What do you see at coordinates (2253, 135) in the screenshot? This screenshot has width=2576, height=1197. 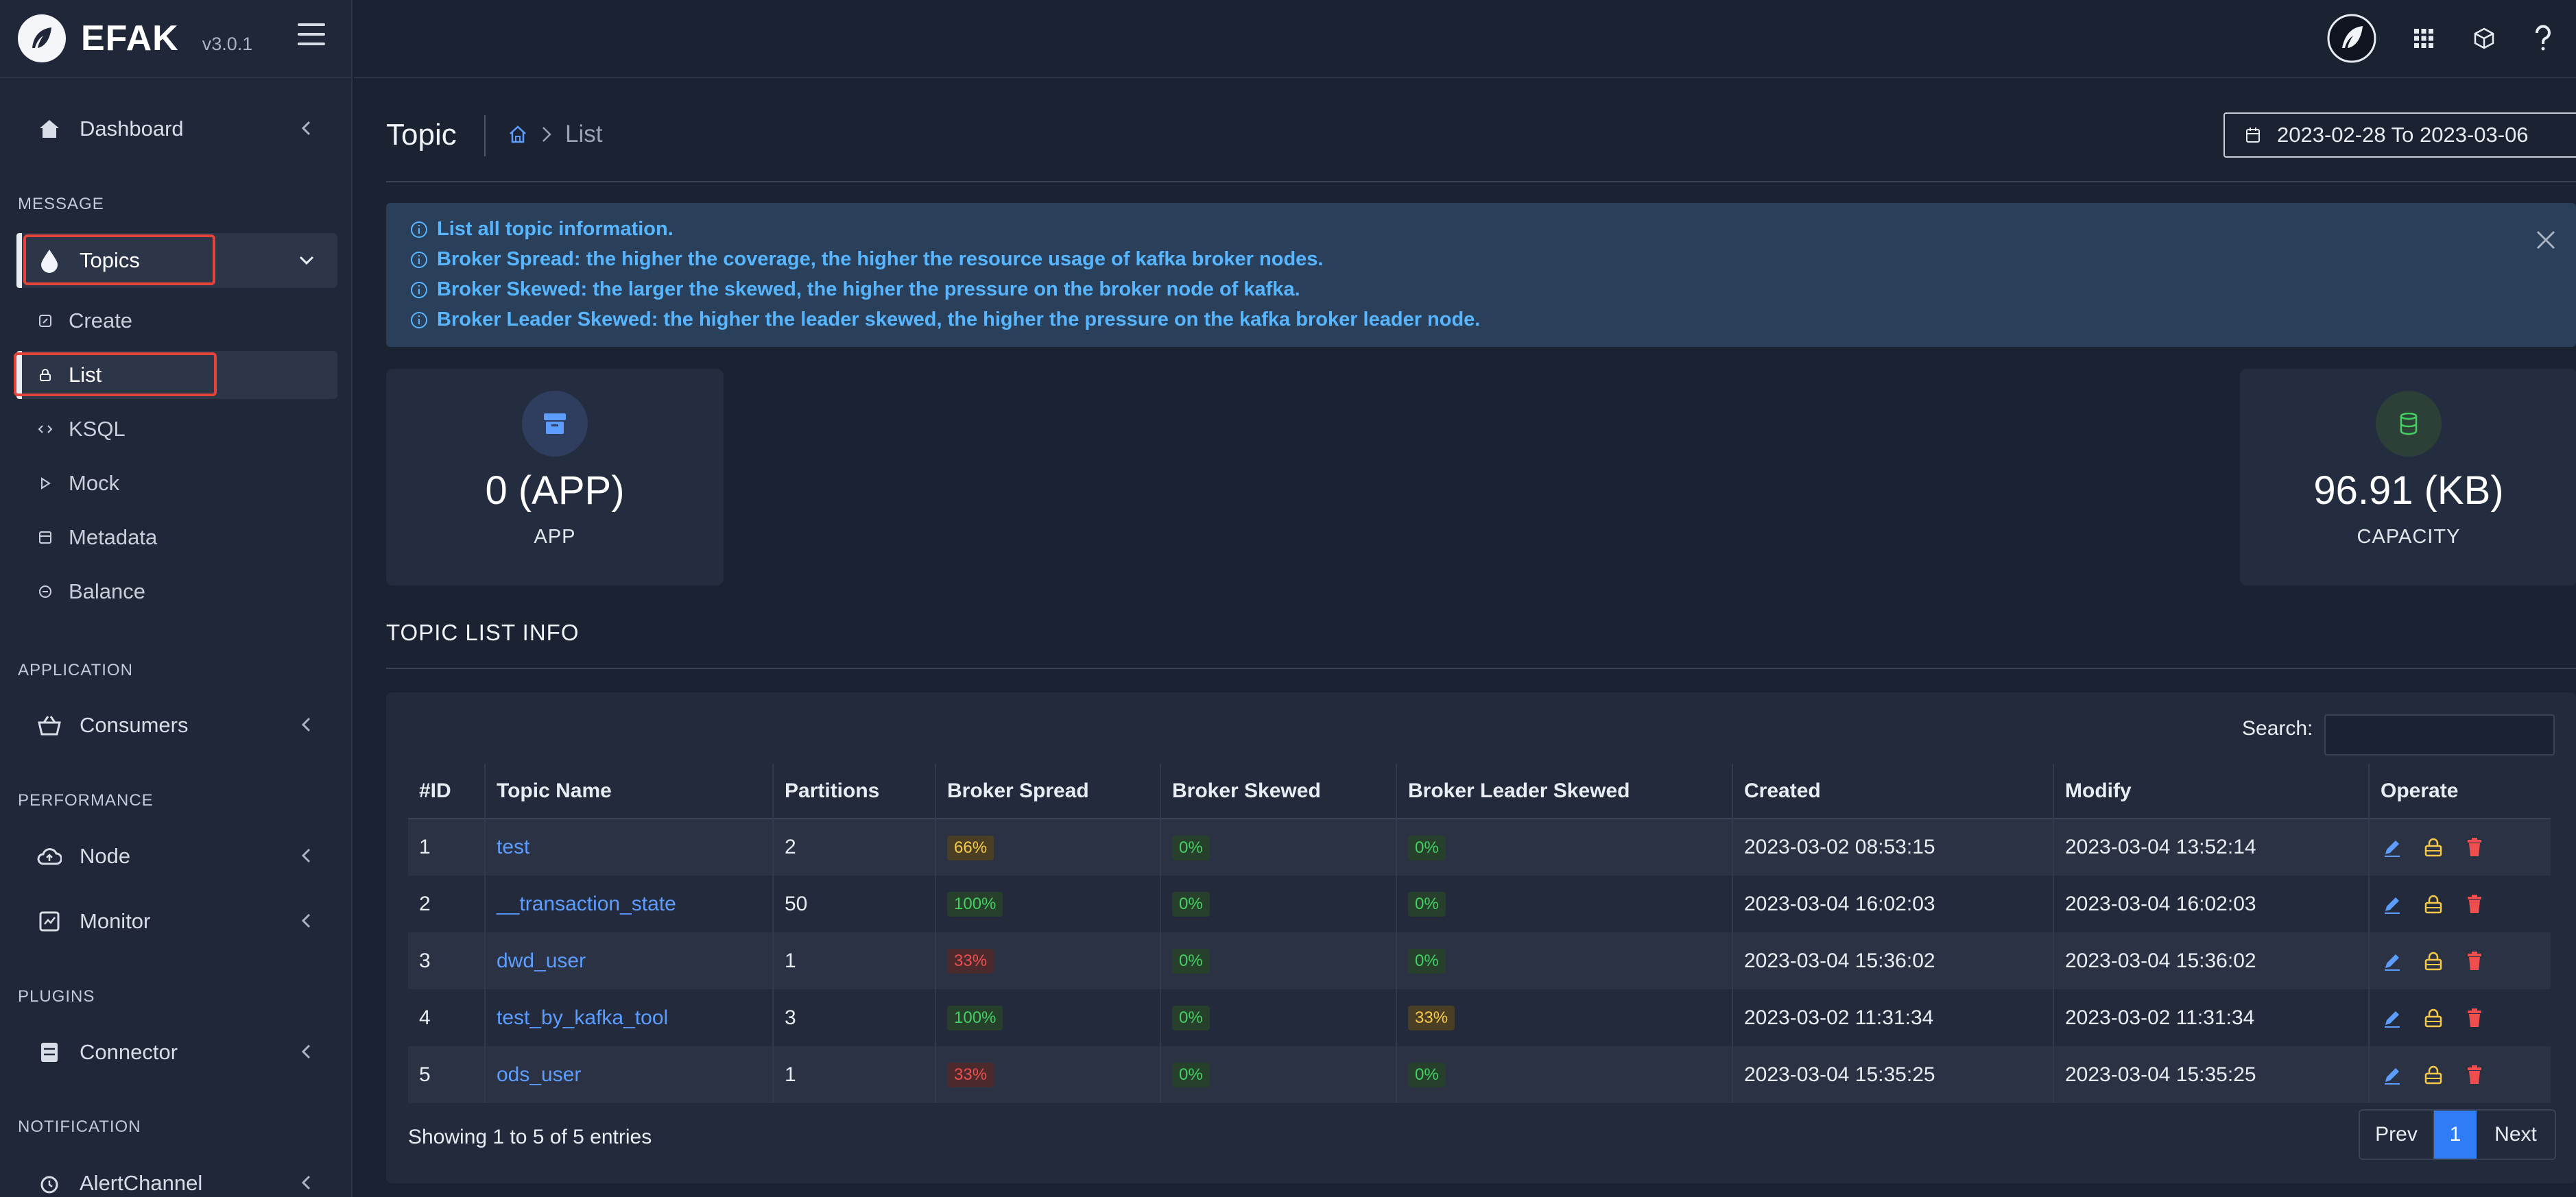 I see `calendar-icon` at bounding box center [2253, 135].